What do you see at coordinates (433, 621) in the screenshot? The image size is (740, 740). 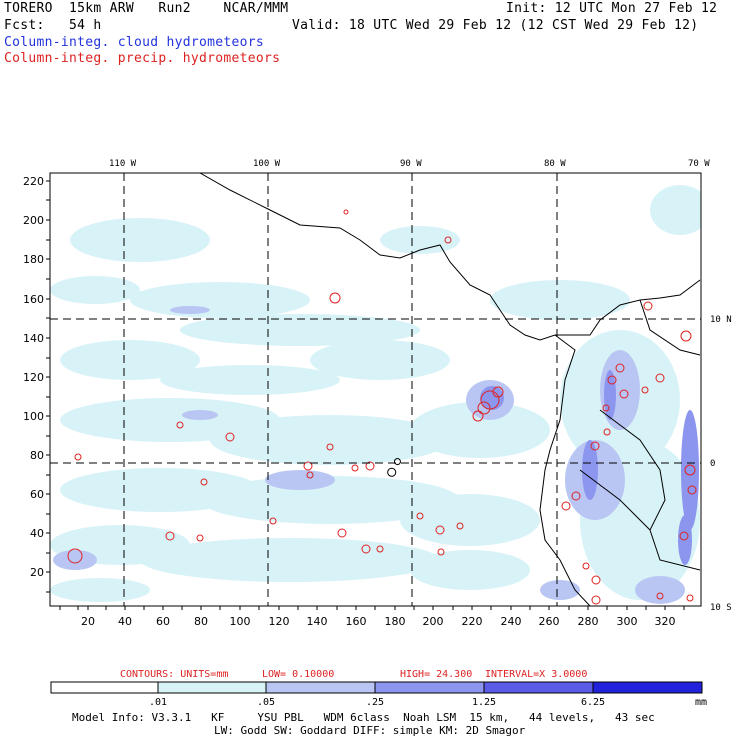 I see `x-tick-label: 200` at bounding box center [433, 621].